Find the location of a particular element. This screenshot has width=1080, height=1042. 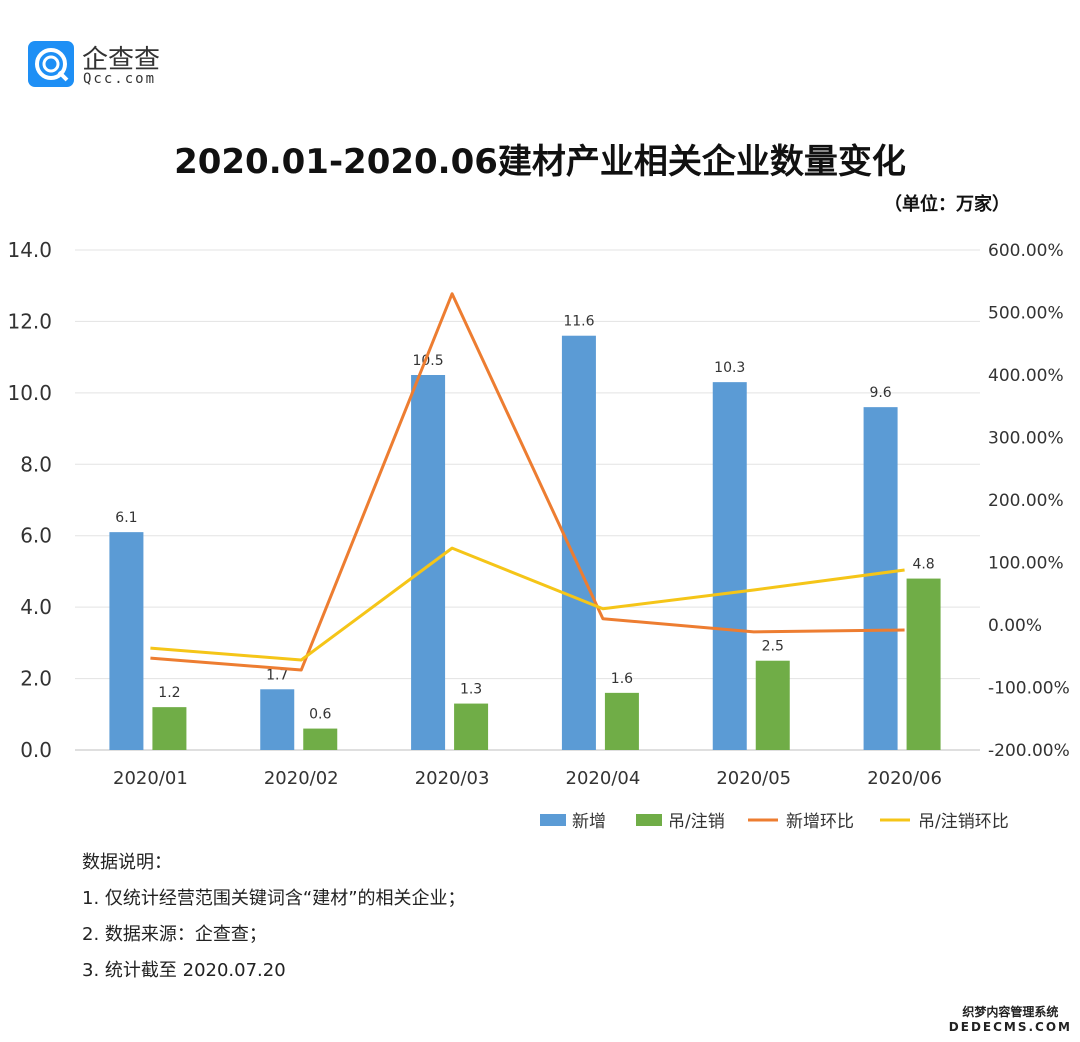

left-tick-label: 4.0 is located at coordinates (36, 607).